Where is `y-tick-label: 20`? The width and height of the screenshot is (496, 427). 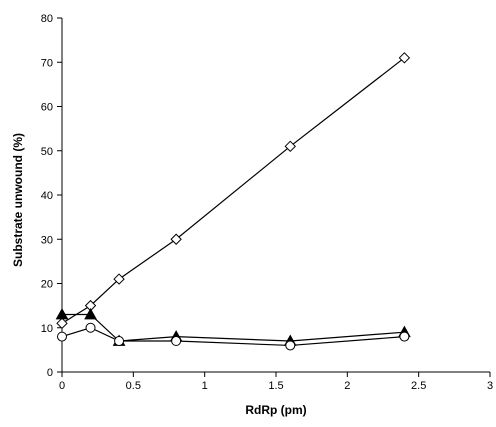 y-tick-label: 20 is located at coordinates (47, 285).